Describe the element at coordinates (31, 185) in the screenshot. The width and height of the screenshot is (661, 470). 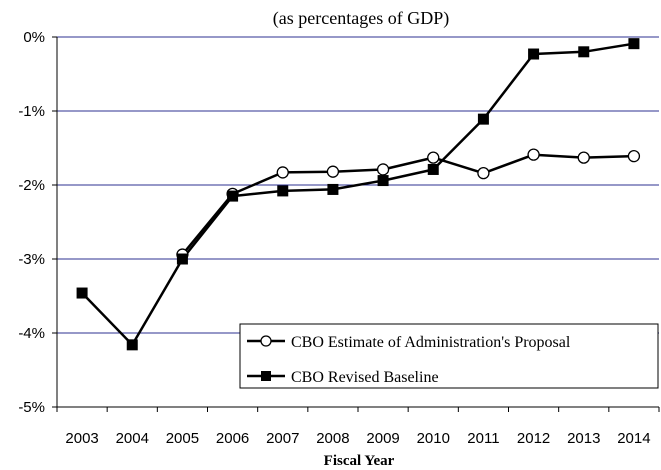
I see `y-tick-label: -2%` at that location.